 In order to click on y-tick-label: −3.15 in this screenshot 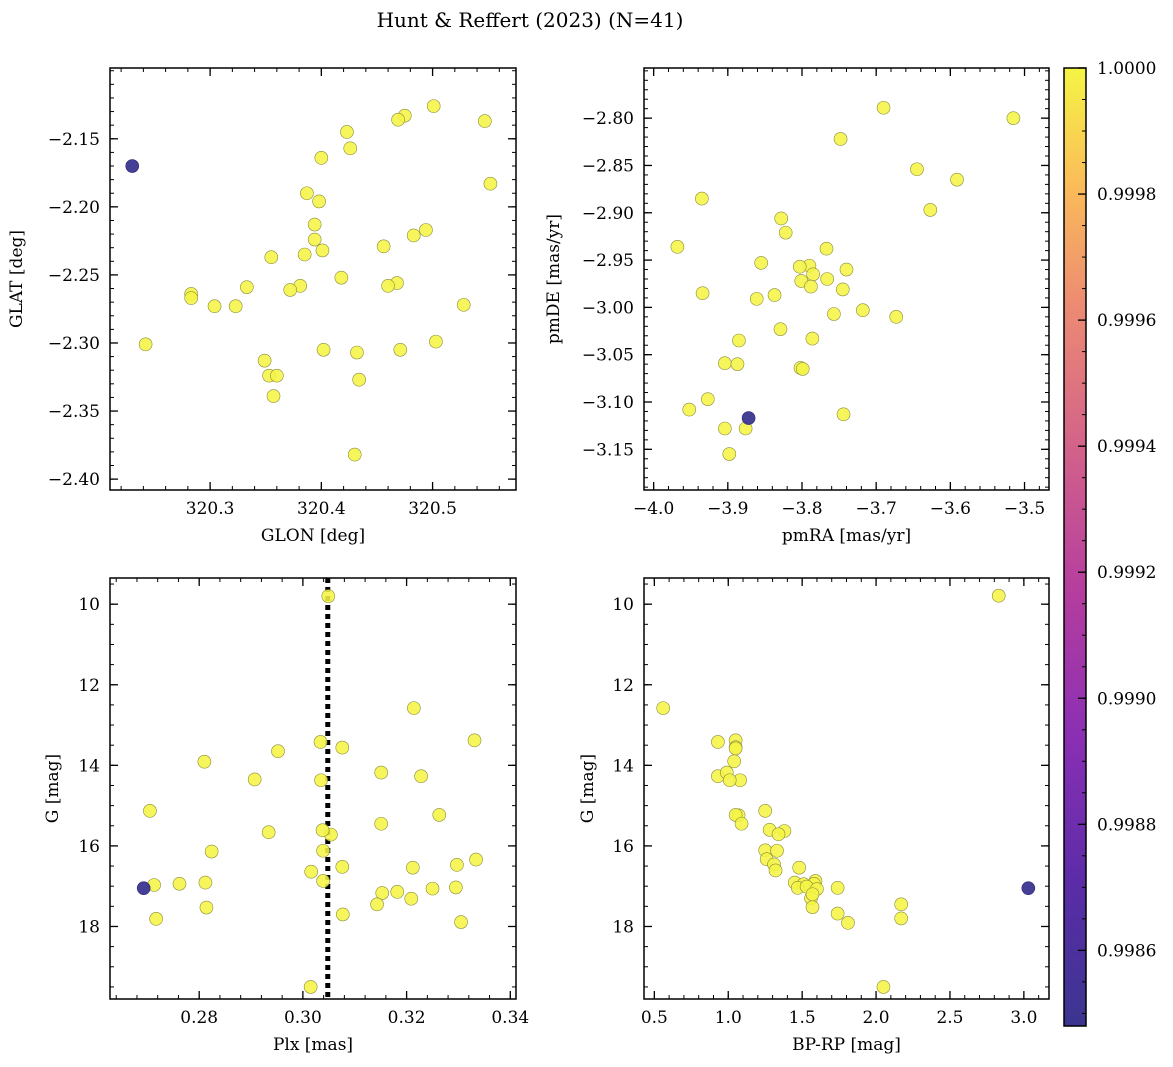, I will do `click(608, 450)`.